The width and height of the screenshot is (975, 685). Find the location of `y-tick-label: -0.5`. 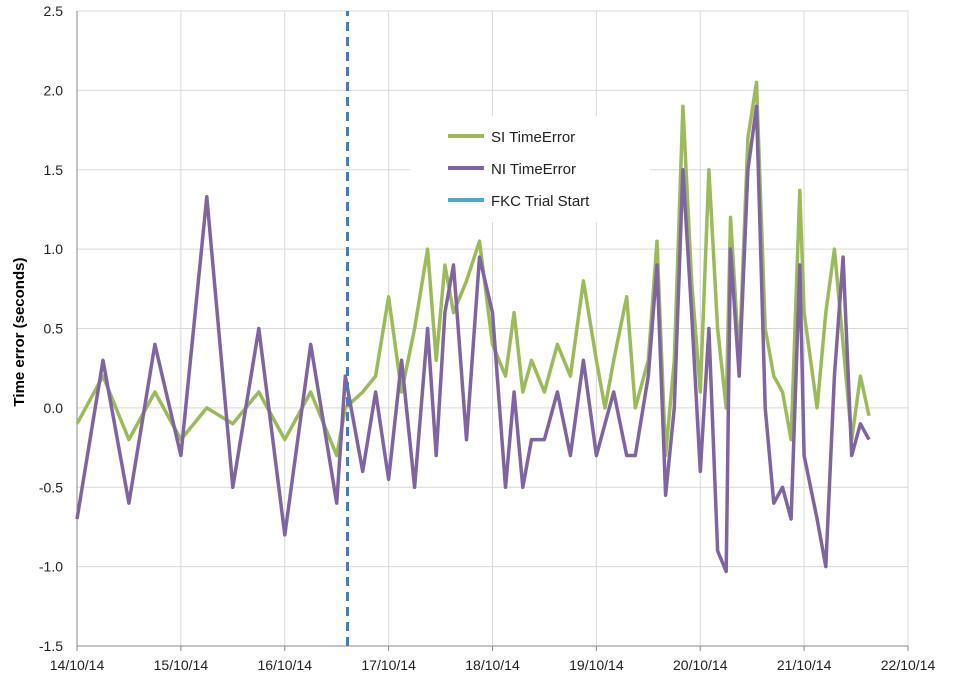

y-tick-label: -0.5 is located at coordinates (51, 487).